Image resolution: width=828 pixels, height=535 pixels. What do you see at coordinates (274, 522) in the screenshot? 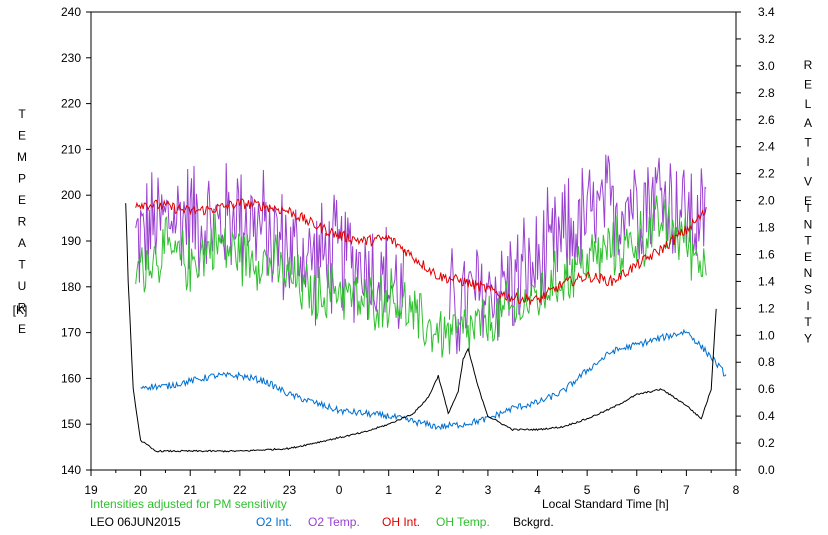
I see `legend-entry: O2 Int.` at bounding box center [274, 522].